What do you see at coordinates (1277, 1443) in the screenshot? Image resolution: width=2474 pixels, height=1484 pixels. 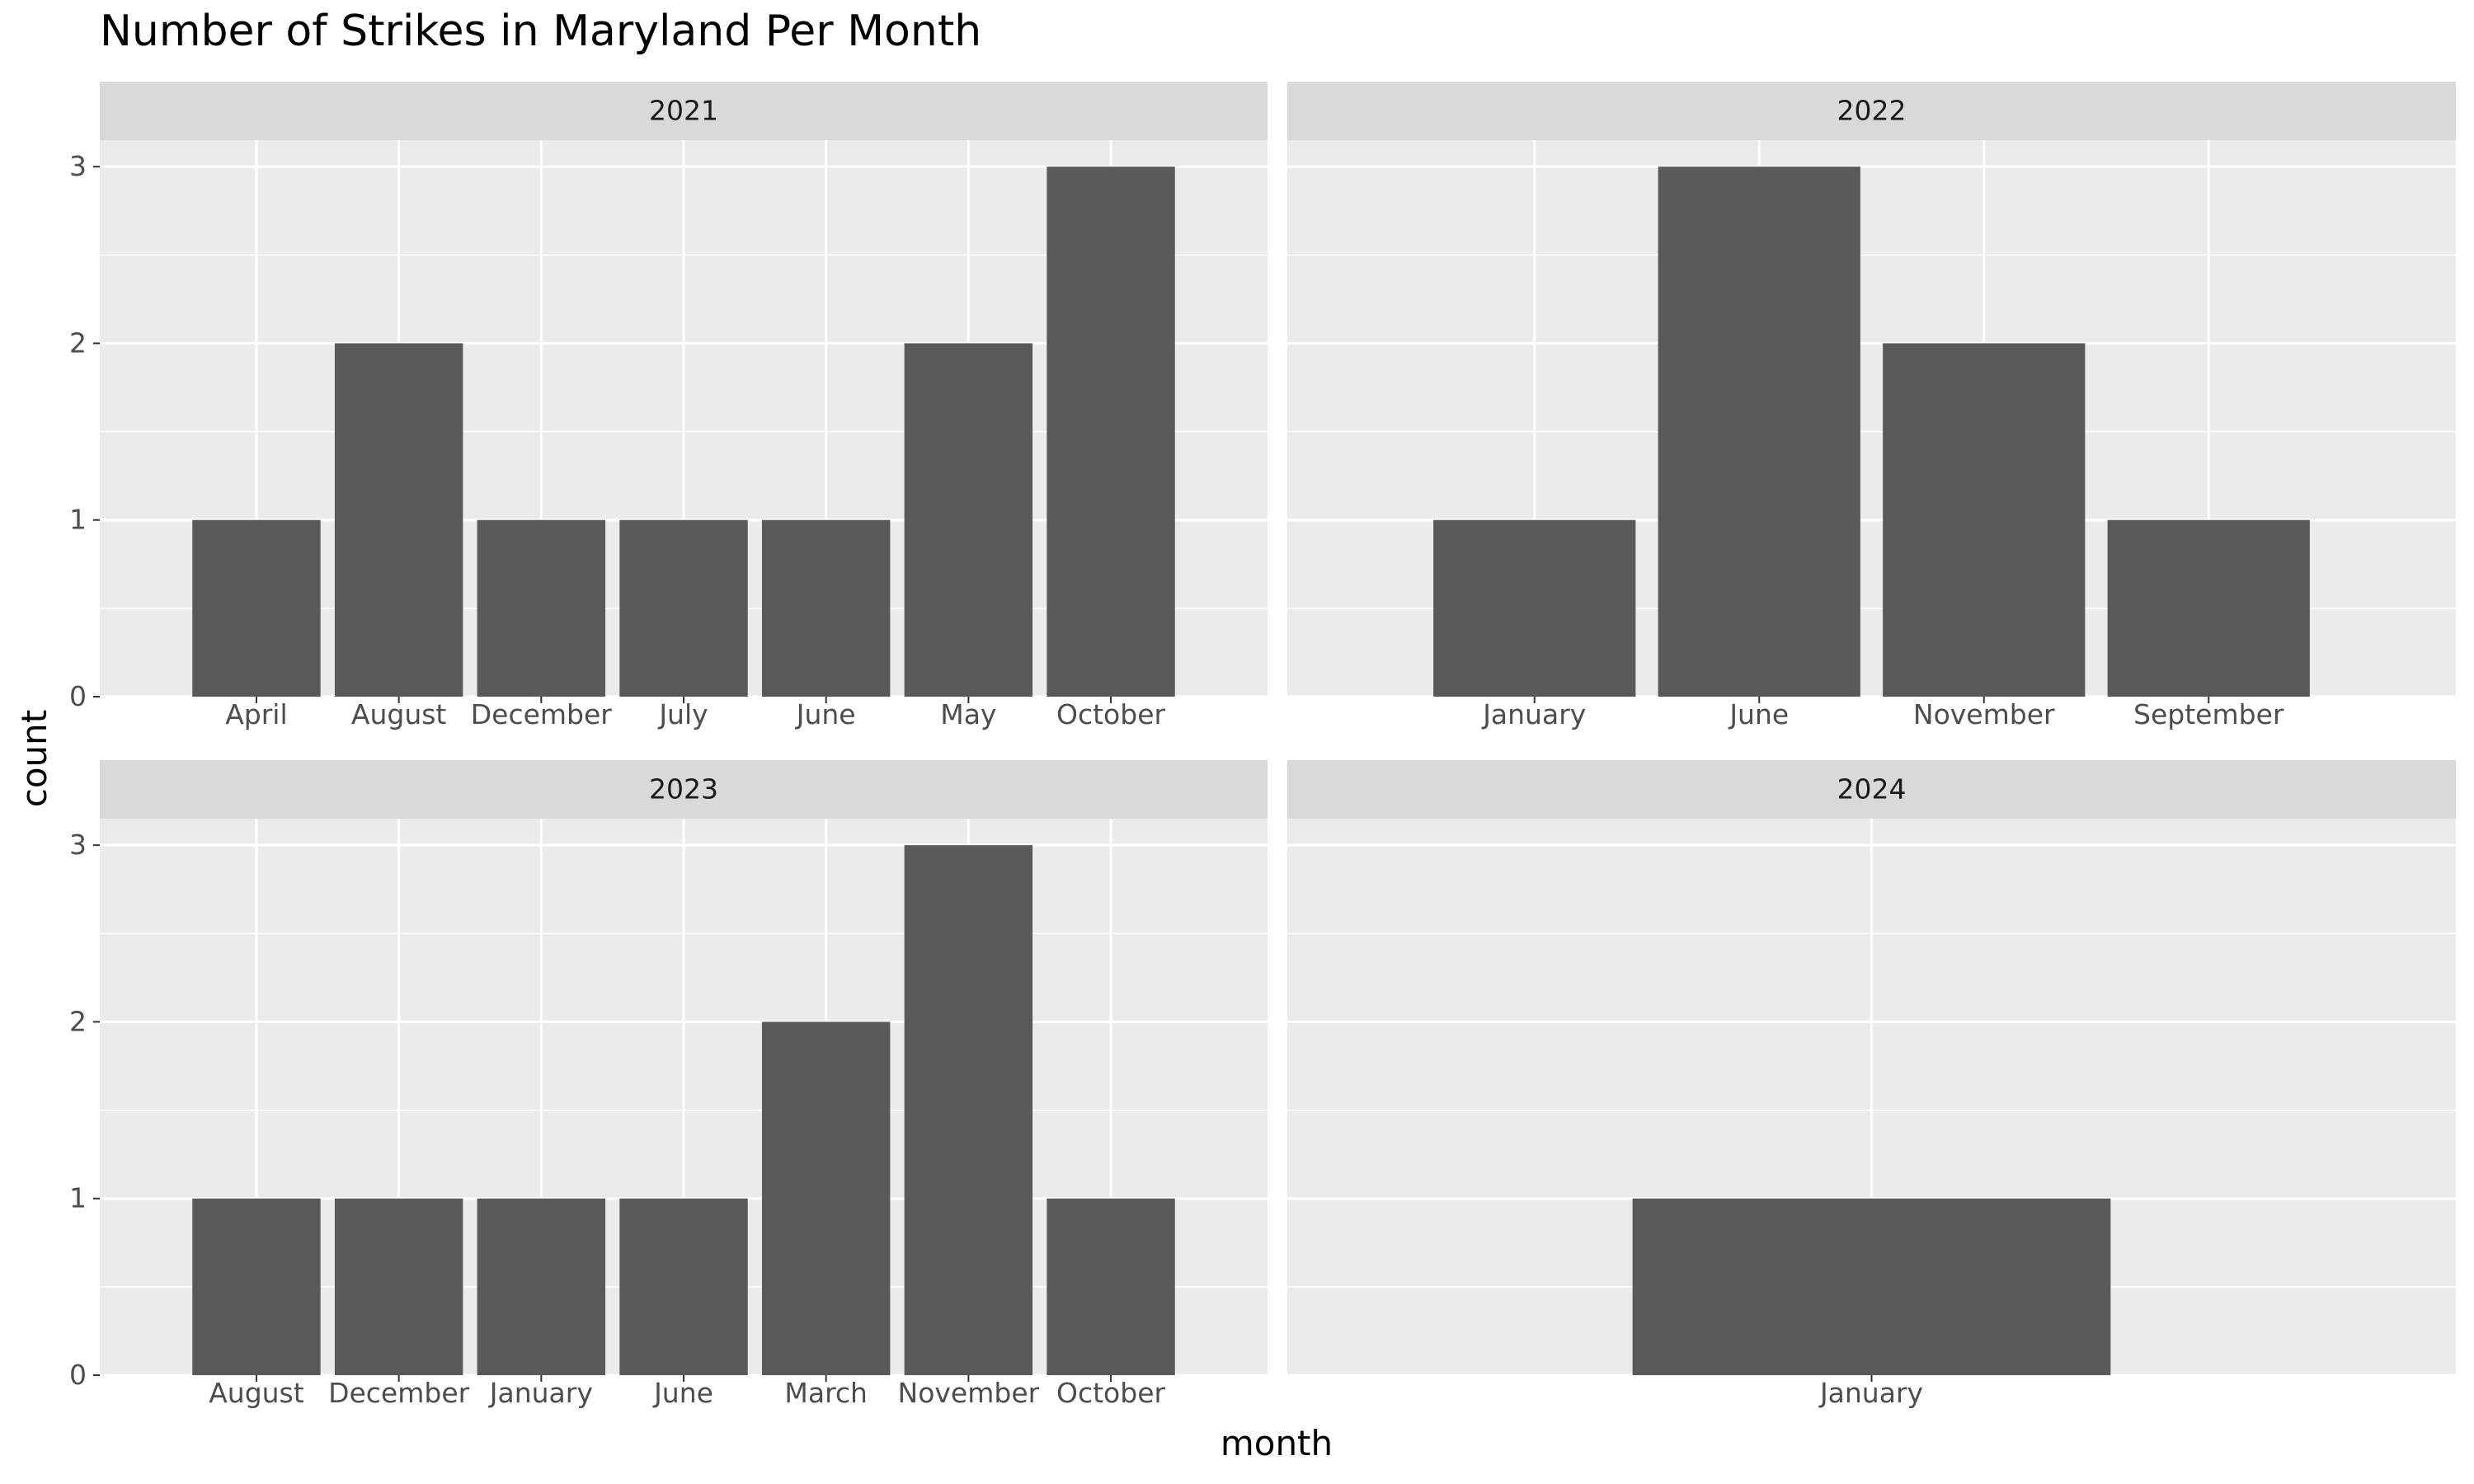 I see `x-axis-title: month` at bounding box center [1277, 1443].